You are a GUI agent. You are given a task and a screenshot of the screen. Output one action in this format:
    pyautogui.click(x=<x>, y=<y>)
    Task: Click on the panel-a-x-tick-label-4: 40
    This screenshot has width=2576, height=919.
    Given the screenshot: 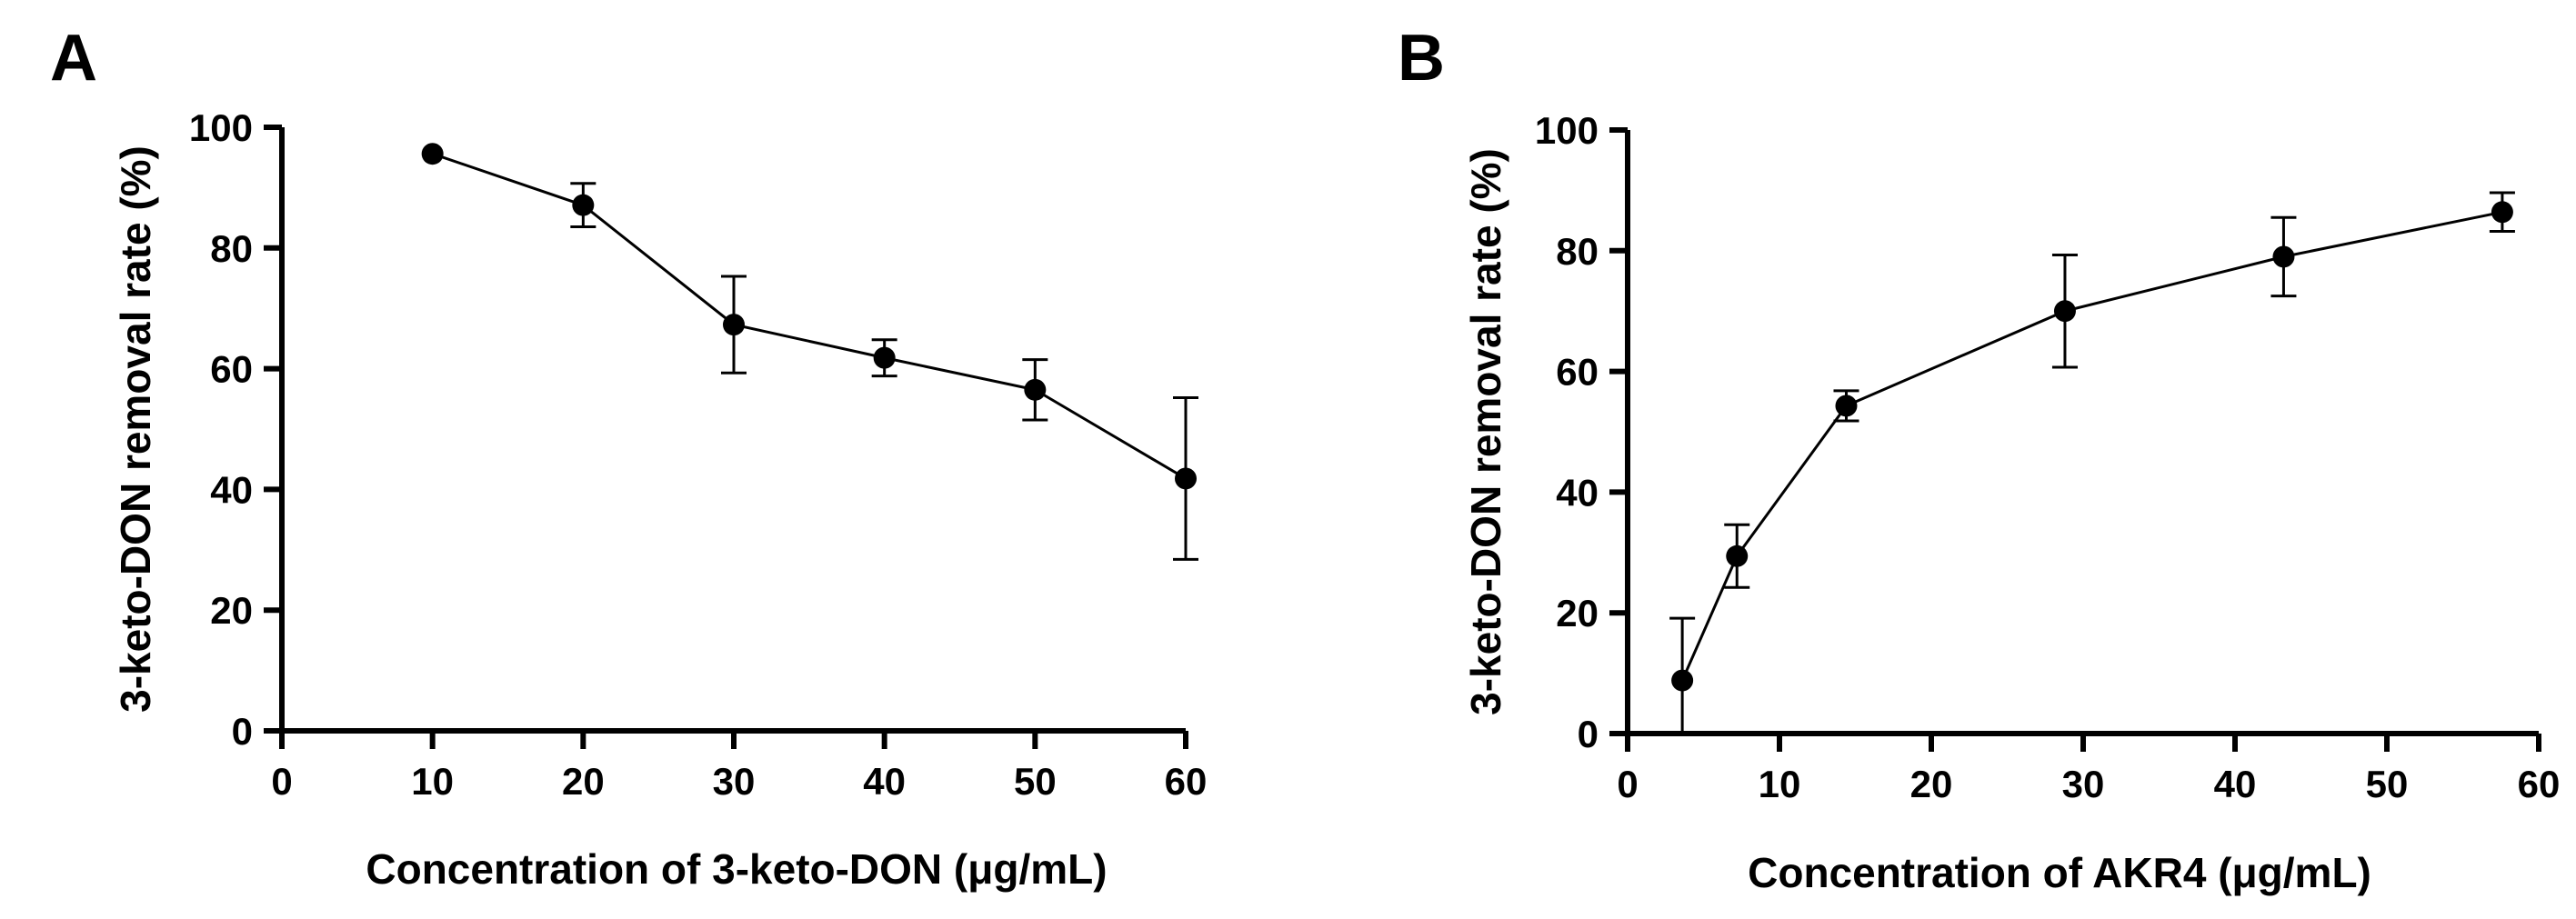 What is the action you would take?
    pyautogui.click(x=884, y=781)
    